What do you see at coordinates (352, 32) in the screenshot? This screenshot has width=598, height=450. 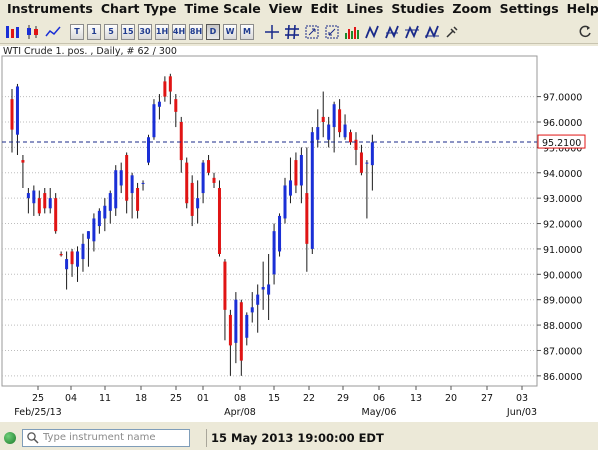 I see `volume-bars-icon` at bounding box center [352, 32].